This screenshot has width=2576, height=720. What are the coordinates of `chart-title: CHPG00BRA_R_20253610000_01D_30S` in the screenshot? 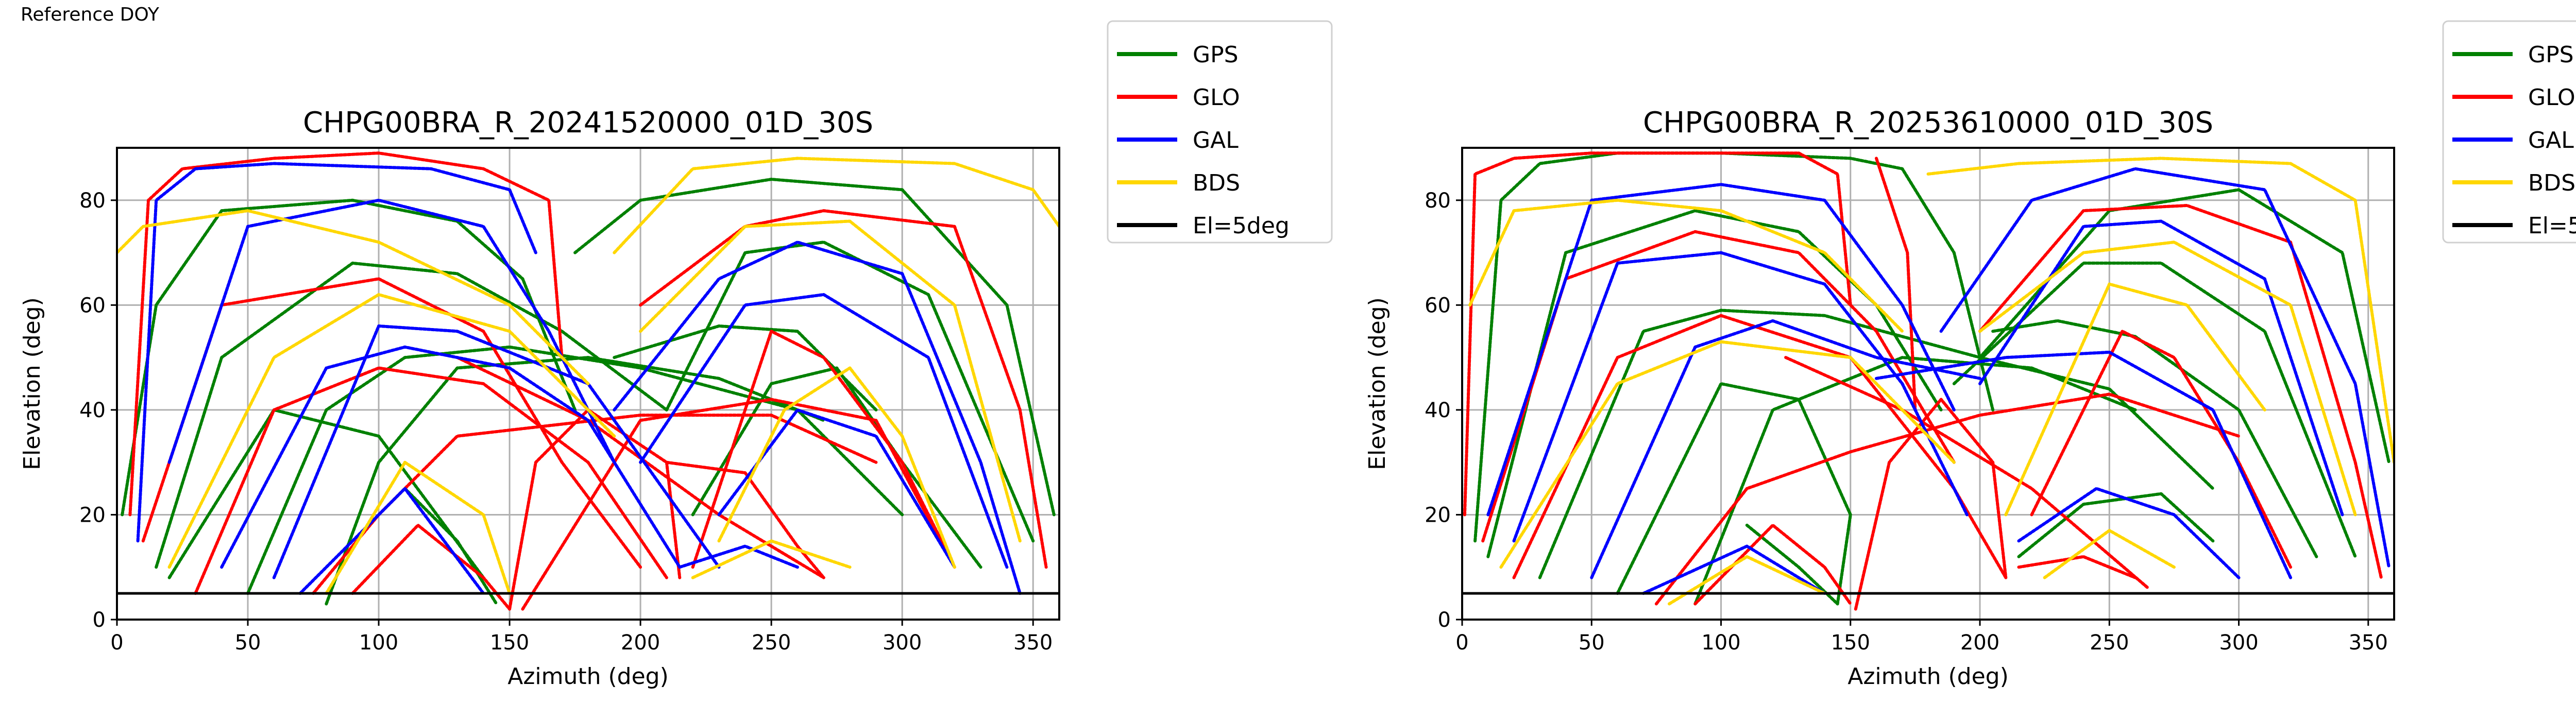 It's located at (1928, 123).